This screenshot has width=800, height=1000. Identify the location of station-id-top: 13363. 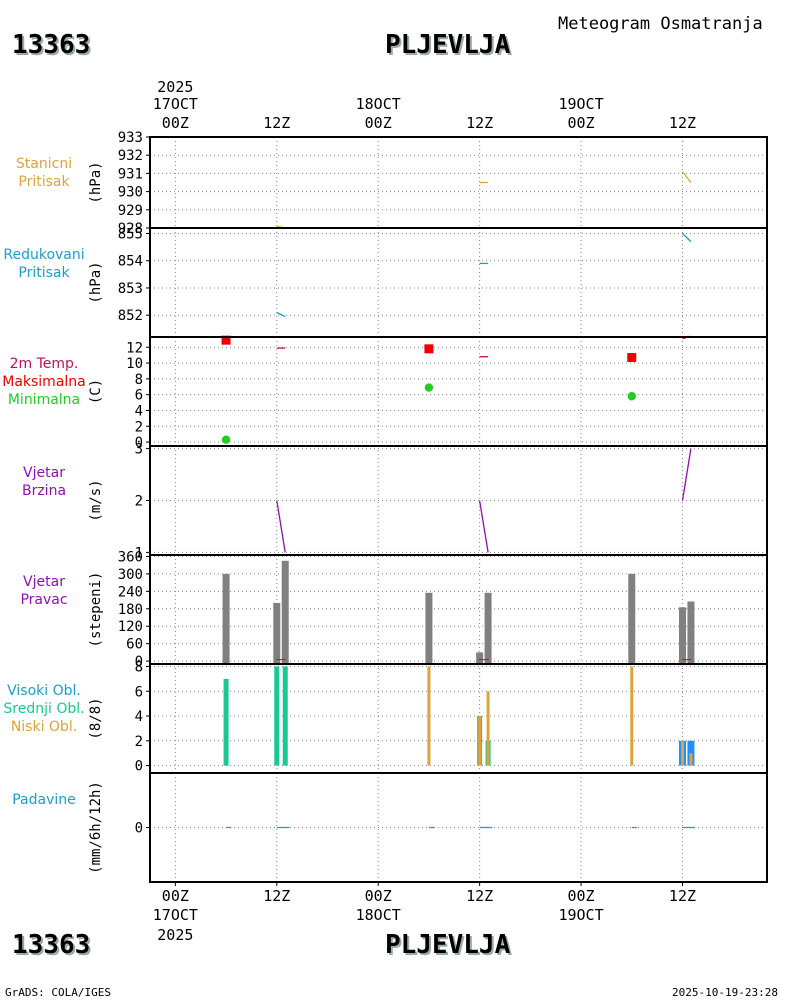
(51, 45).